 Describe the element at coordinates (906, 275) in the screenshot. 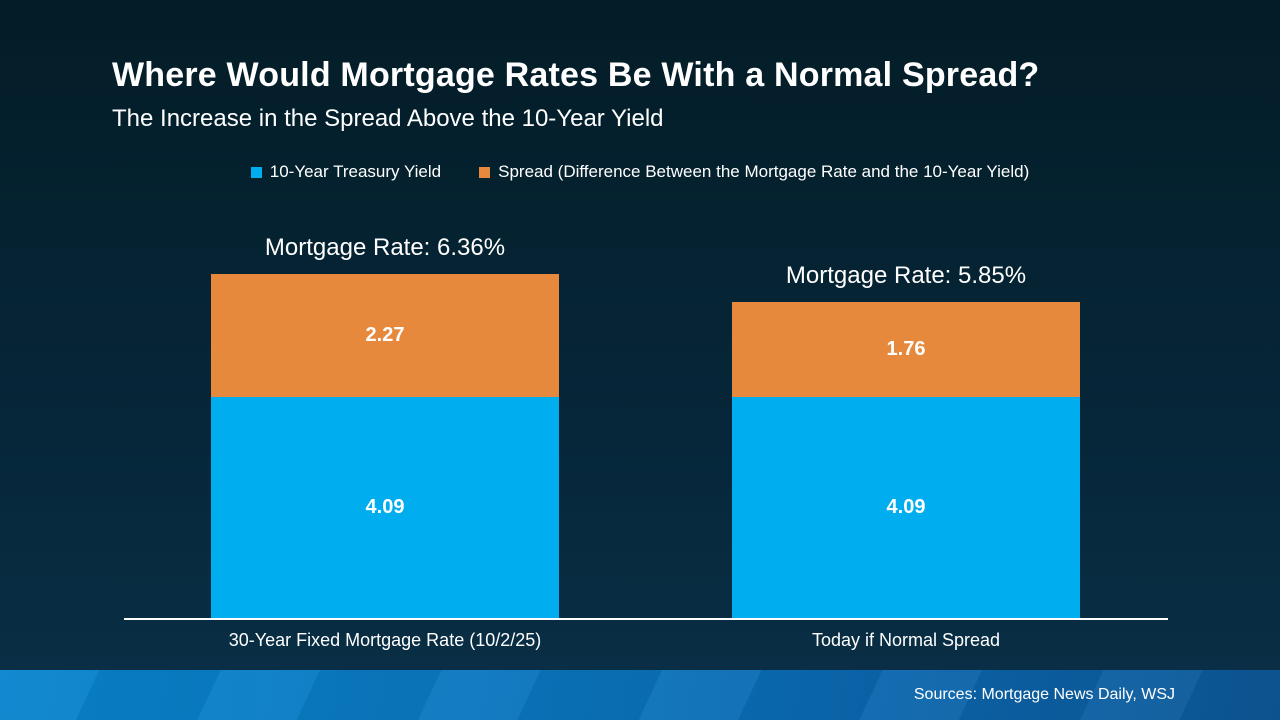

I see `bar-total-label: Mortgage Rate: 5.85%` at that location.